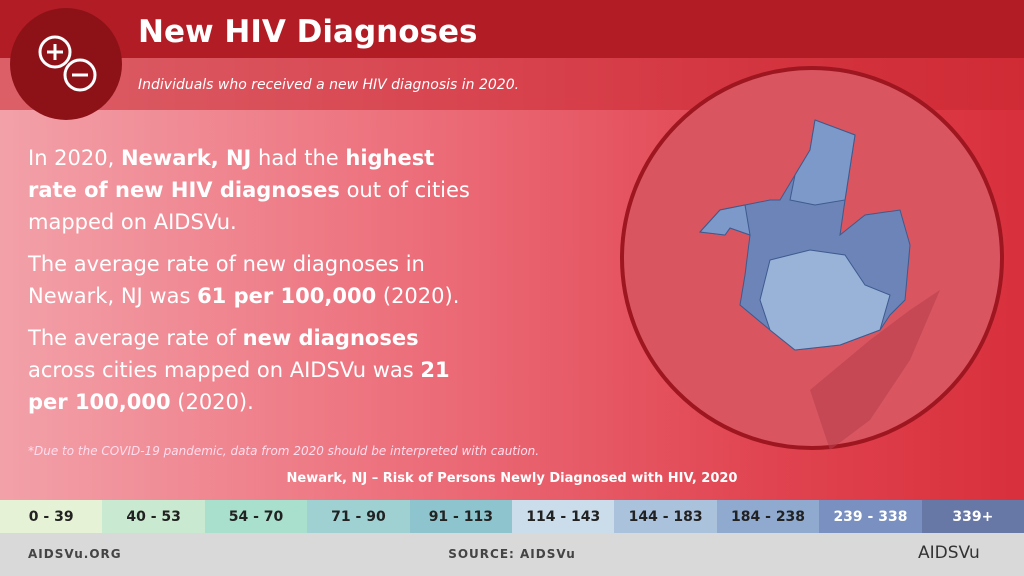 The height and width of the screenshot is (576, 1024). What do you see at coordinates (186, 158) in the screenshot?
I see `bold-text: Newark, NJ` at bounding box center [186, 158].